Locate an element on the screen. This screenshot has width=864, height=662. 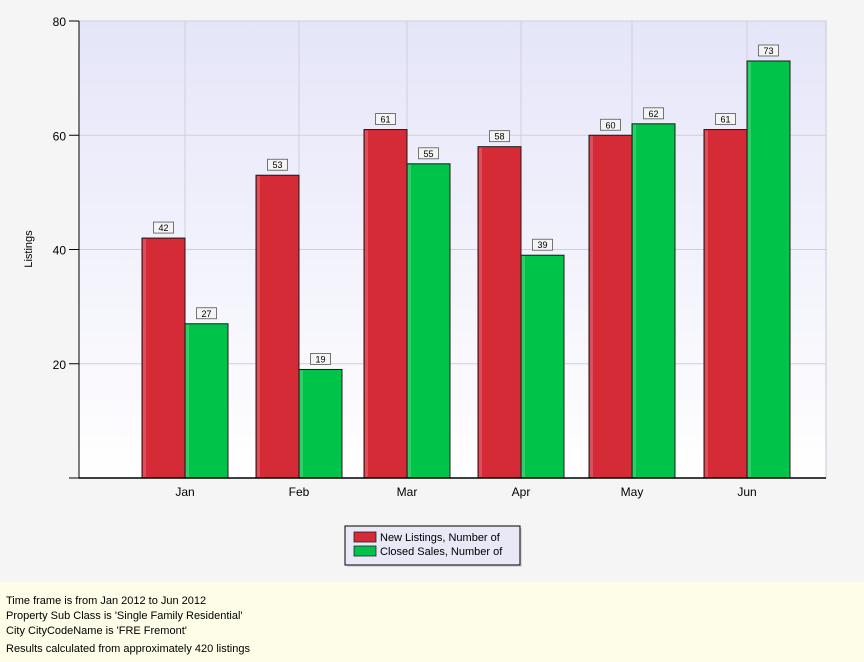
x-tick-label-mar: Mar is located at coordinates (407, 492).